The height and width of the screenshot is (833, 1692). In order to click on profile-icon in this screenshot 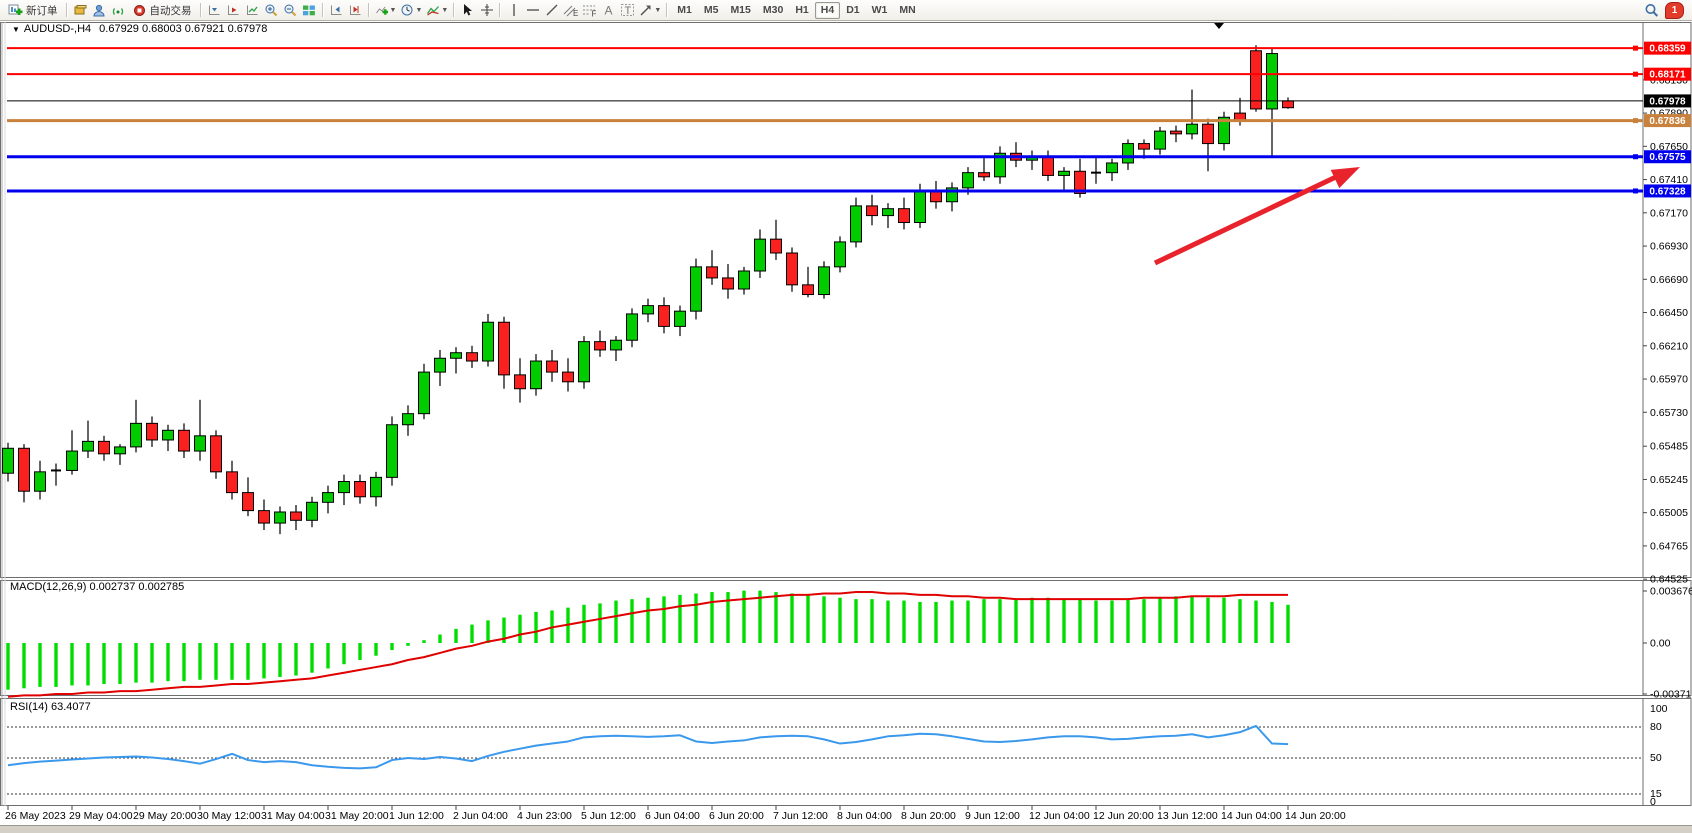, I will do `click(99, 10)`.